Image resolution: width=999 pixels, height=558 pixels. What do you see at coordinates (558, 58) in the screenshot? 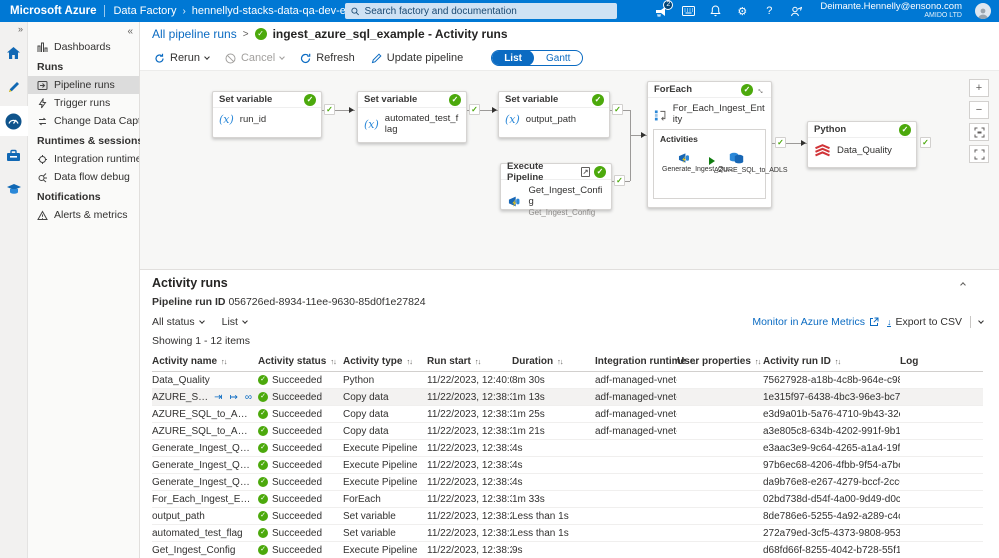
I see `gantt-view-button: Gantt` at bounding box center [558, 58].